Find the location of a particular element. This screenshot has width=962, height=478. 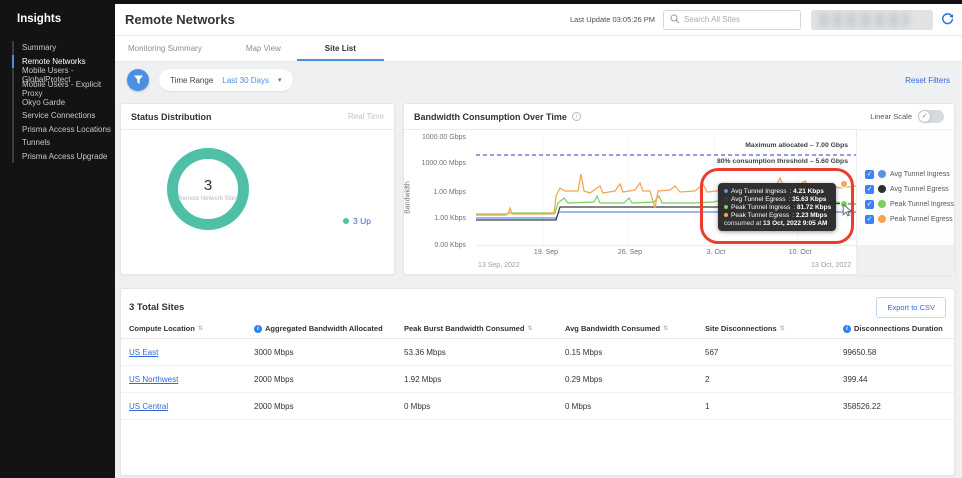

col-site-disconnections: Site Disconnections ⇅ is located at coordinates (745, 328).